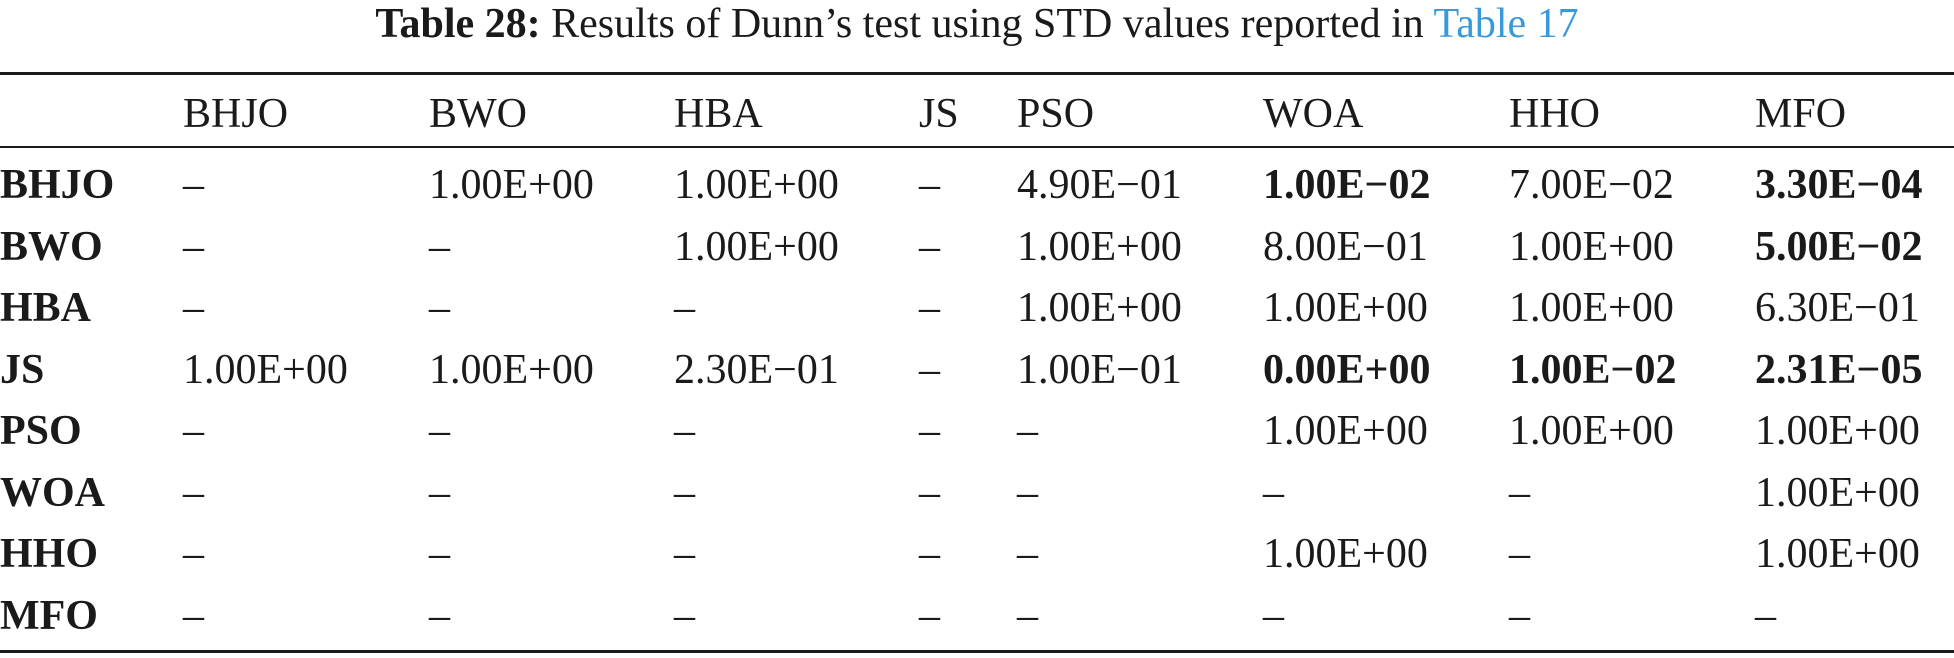 The height and width of the screenshot is (658, 1954). What do you see at coordinates (977, 616) in the screenshot?
I see `table-row: MFO – – – – – – – –` at bounding box center [977, 616].